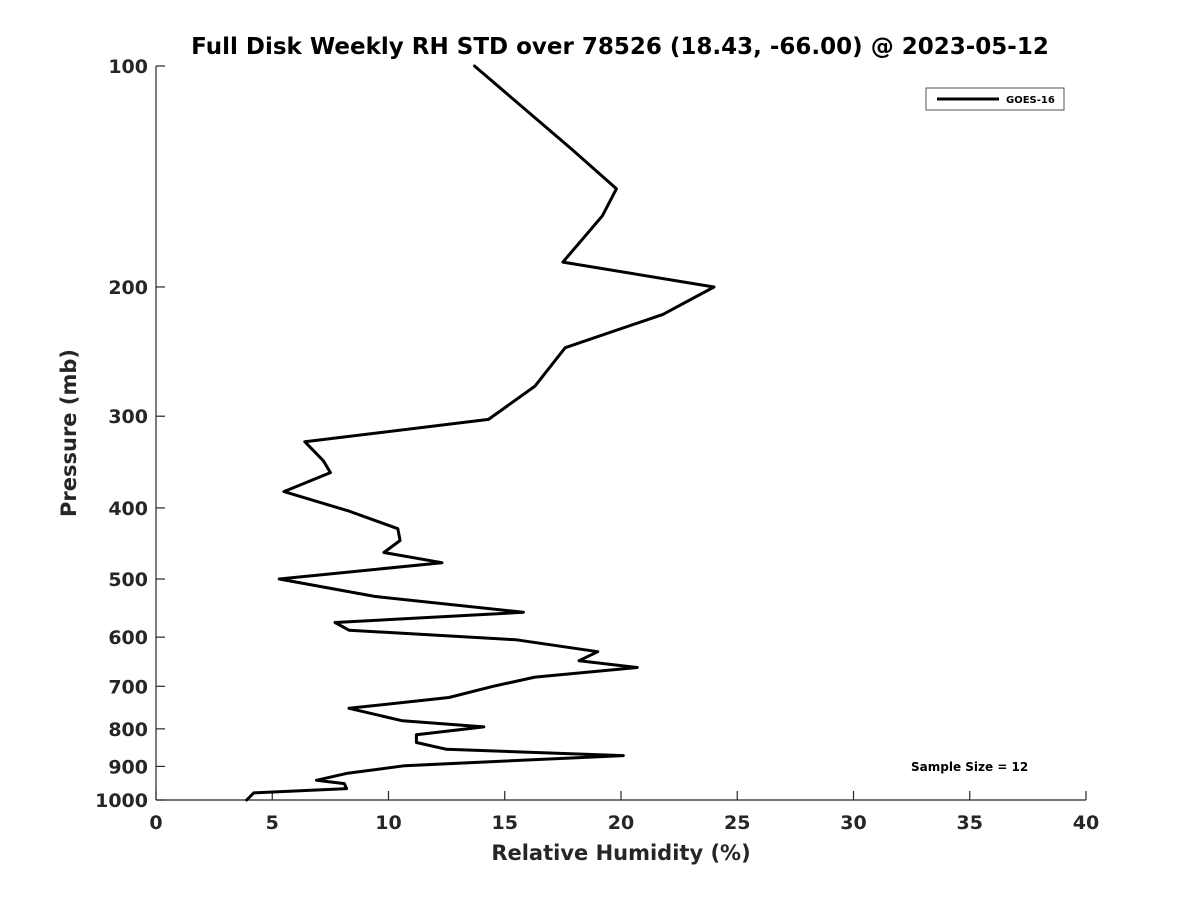  What do you see at coordinates (128, 580) in the screenshot?
I see `y-tick-label: 500` at bounding box center [128, 580].